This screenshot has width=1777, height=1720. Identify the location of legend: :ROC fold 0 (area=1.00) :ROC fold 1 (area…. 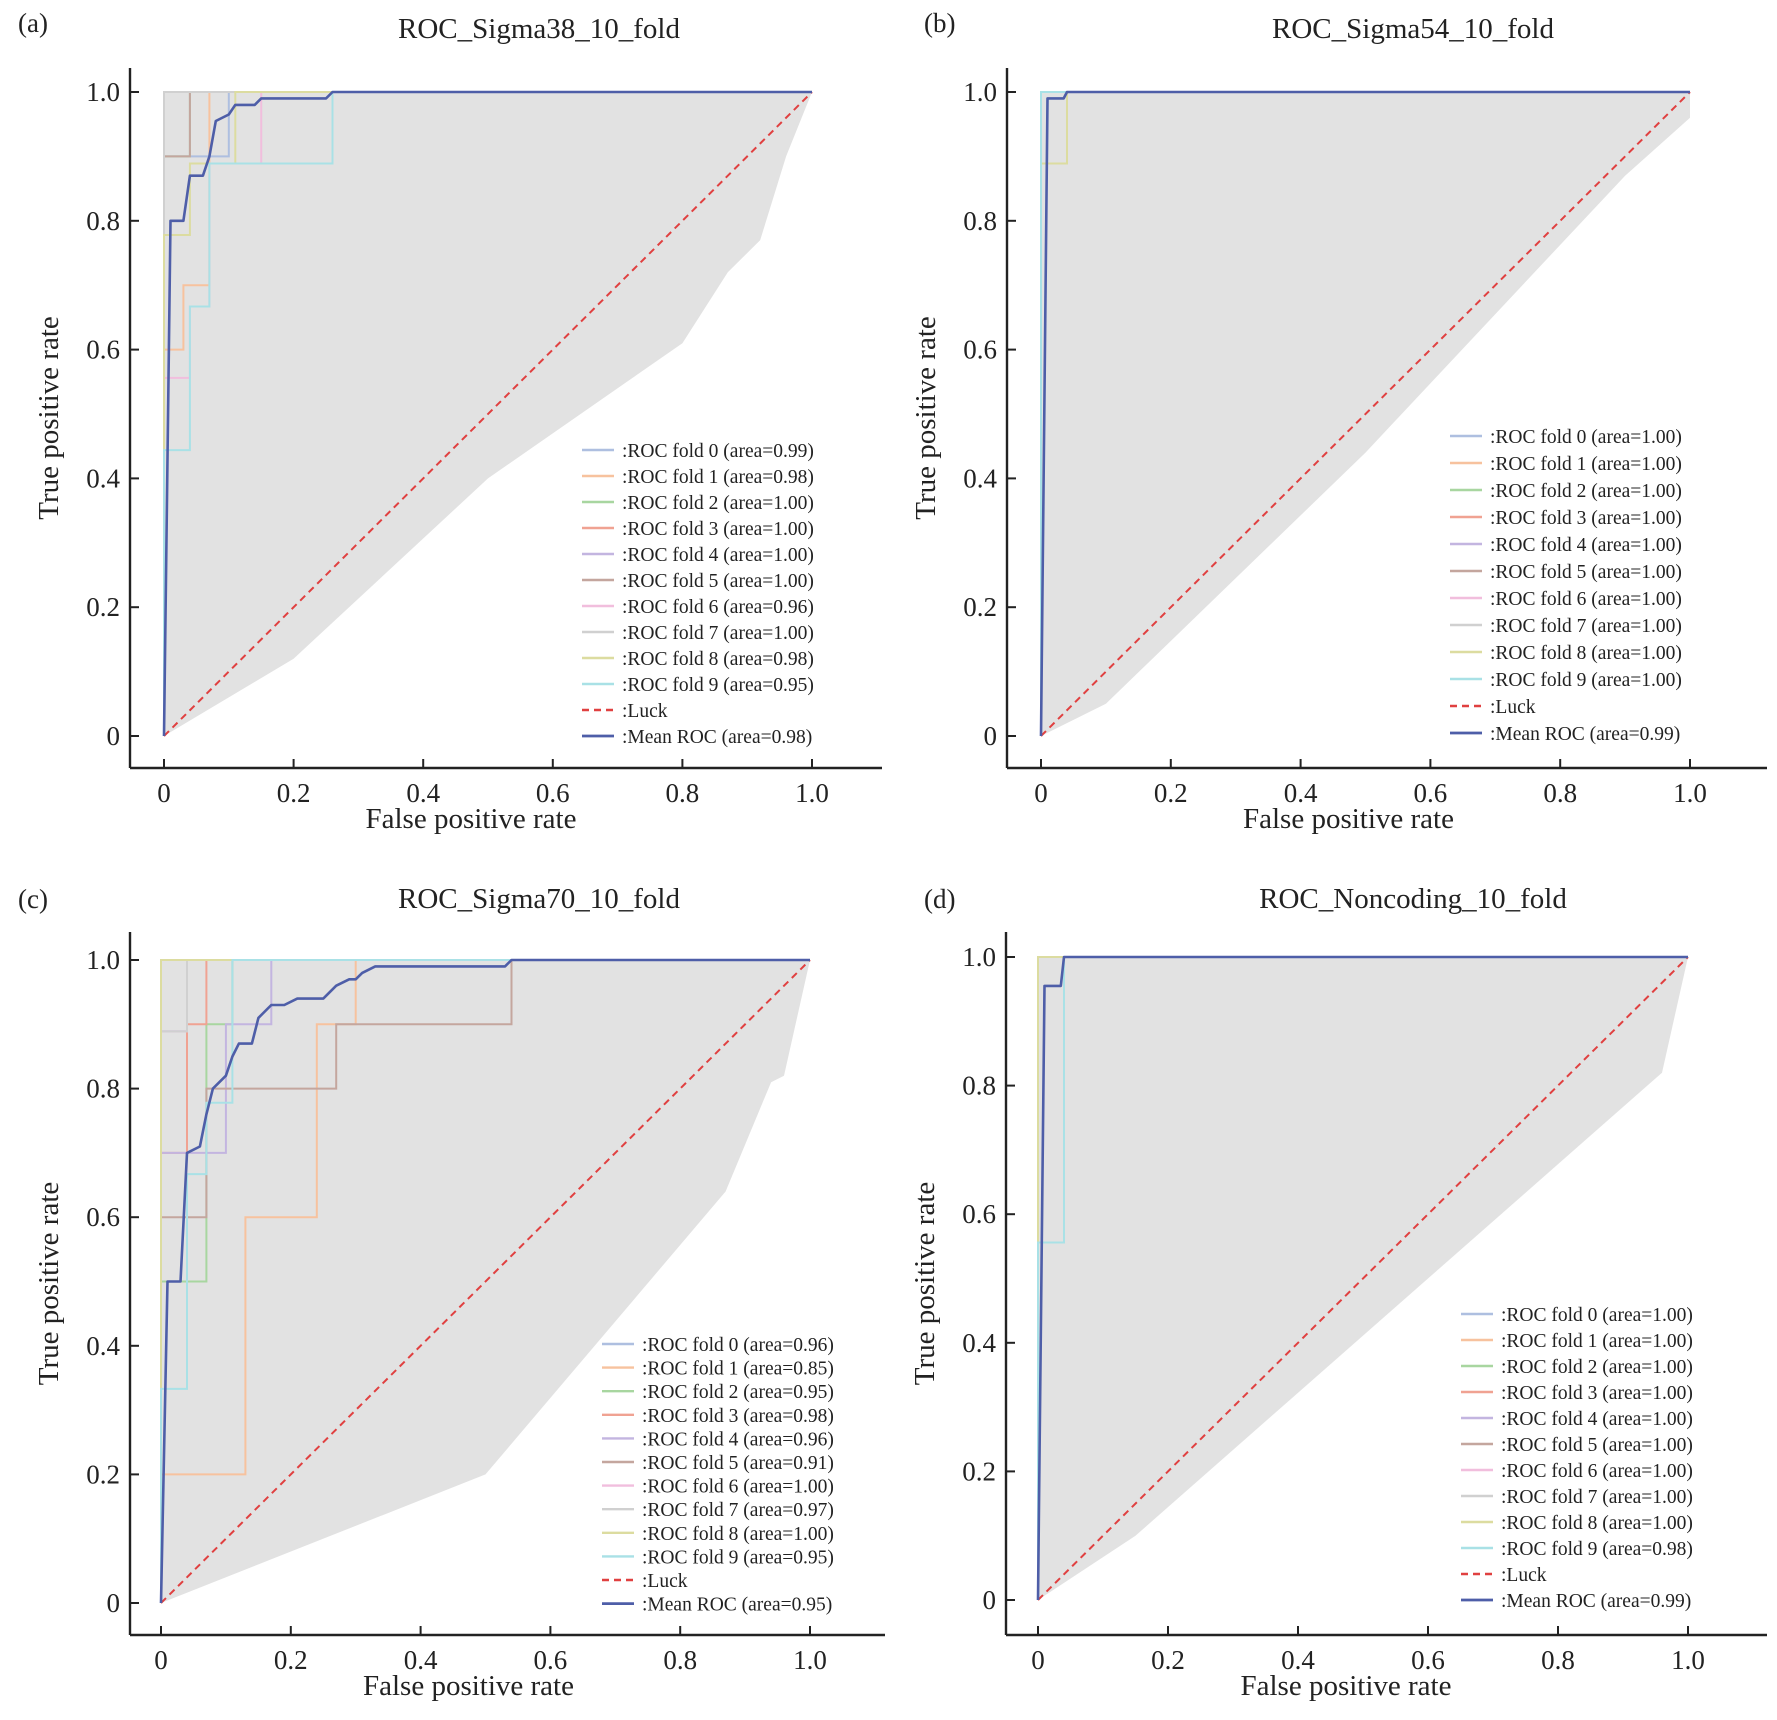
(1566, 586).